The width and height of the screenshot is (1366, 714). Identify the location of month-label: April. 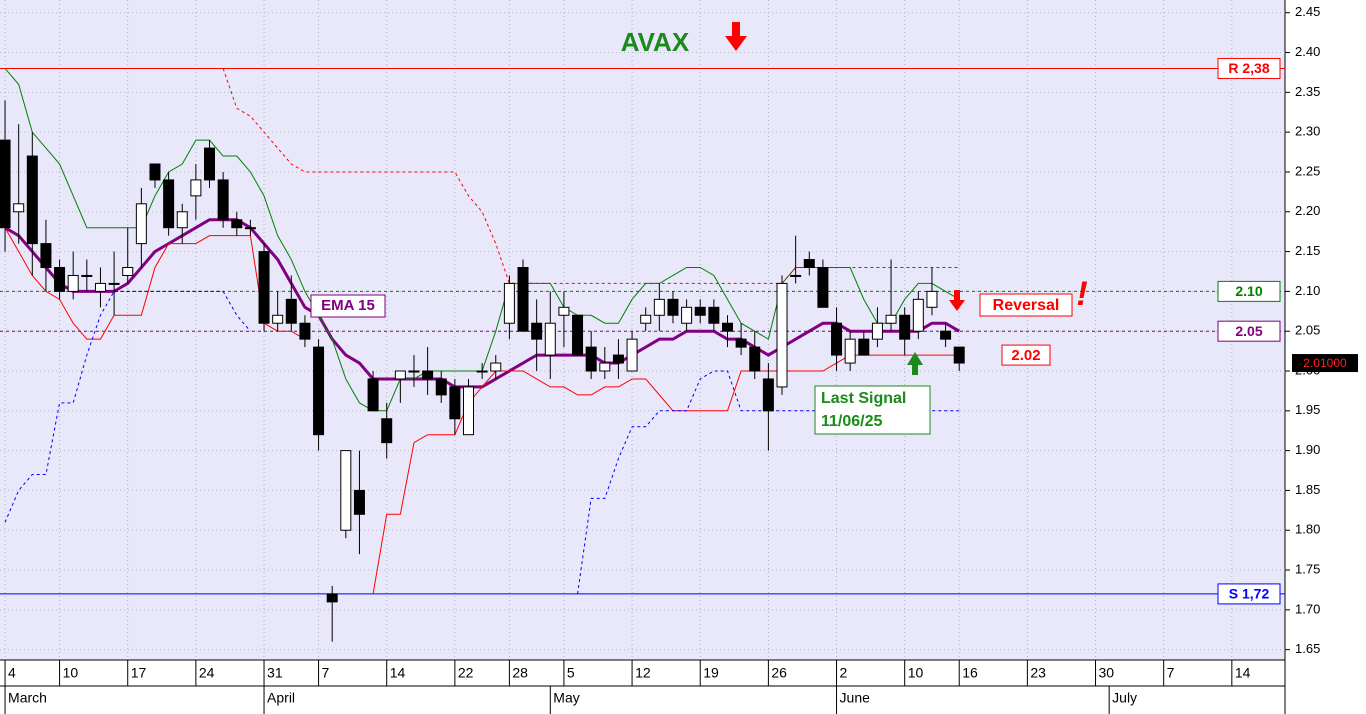
(281, 698).